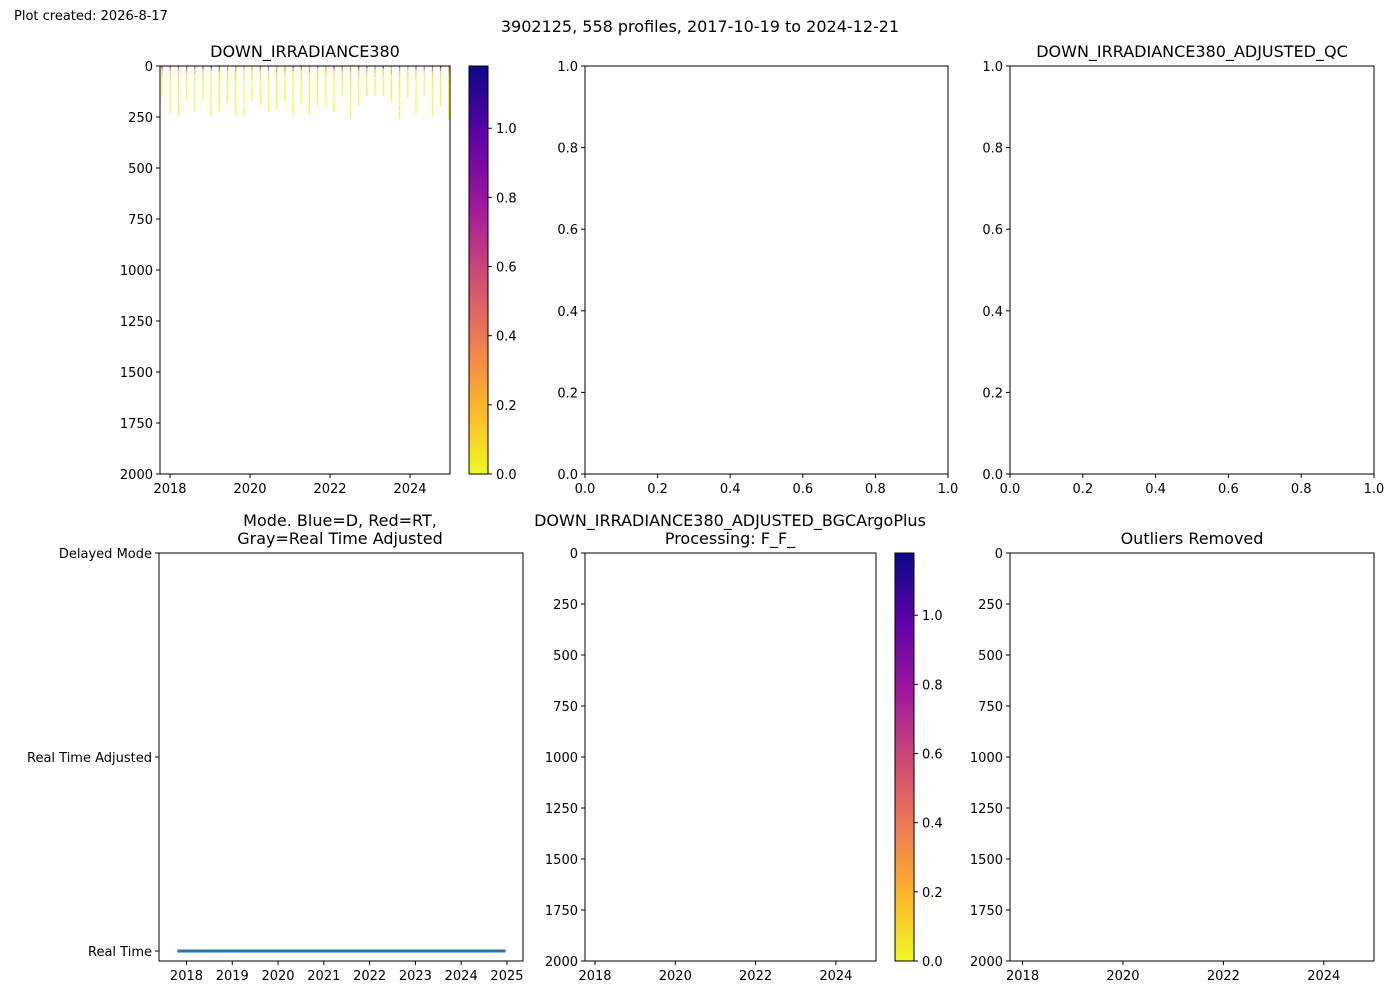  I want to click on y-tick-label: 0.4, so click(567, 312).